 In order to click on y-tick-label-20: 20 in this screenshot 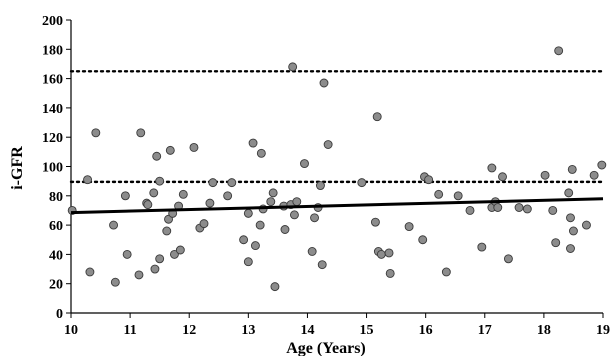, I will do `click(56, 285)`.